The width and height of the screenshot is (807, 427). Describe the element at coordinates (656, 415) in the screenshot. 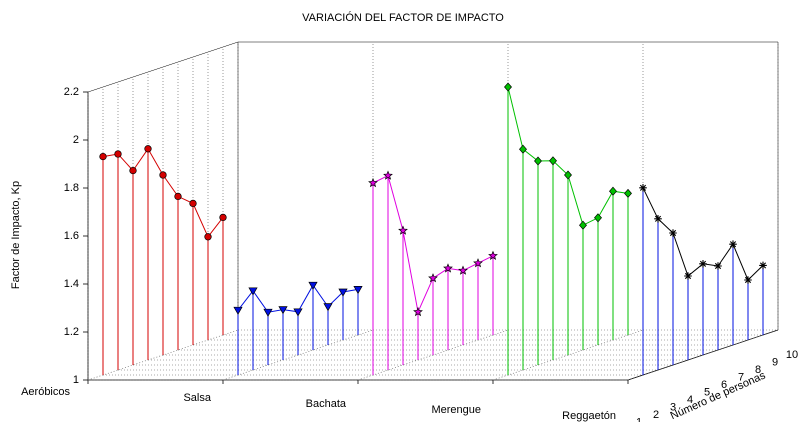

I see `y-tick-label: 2` at that location.